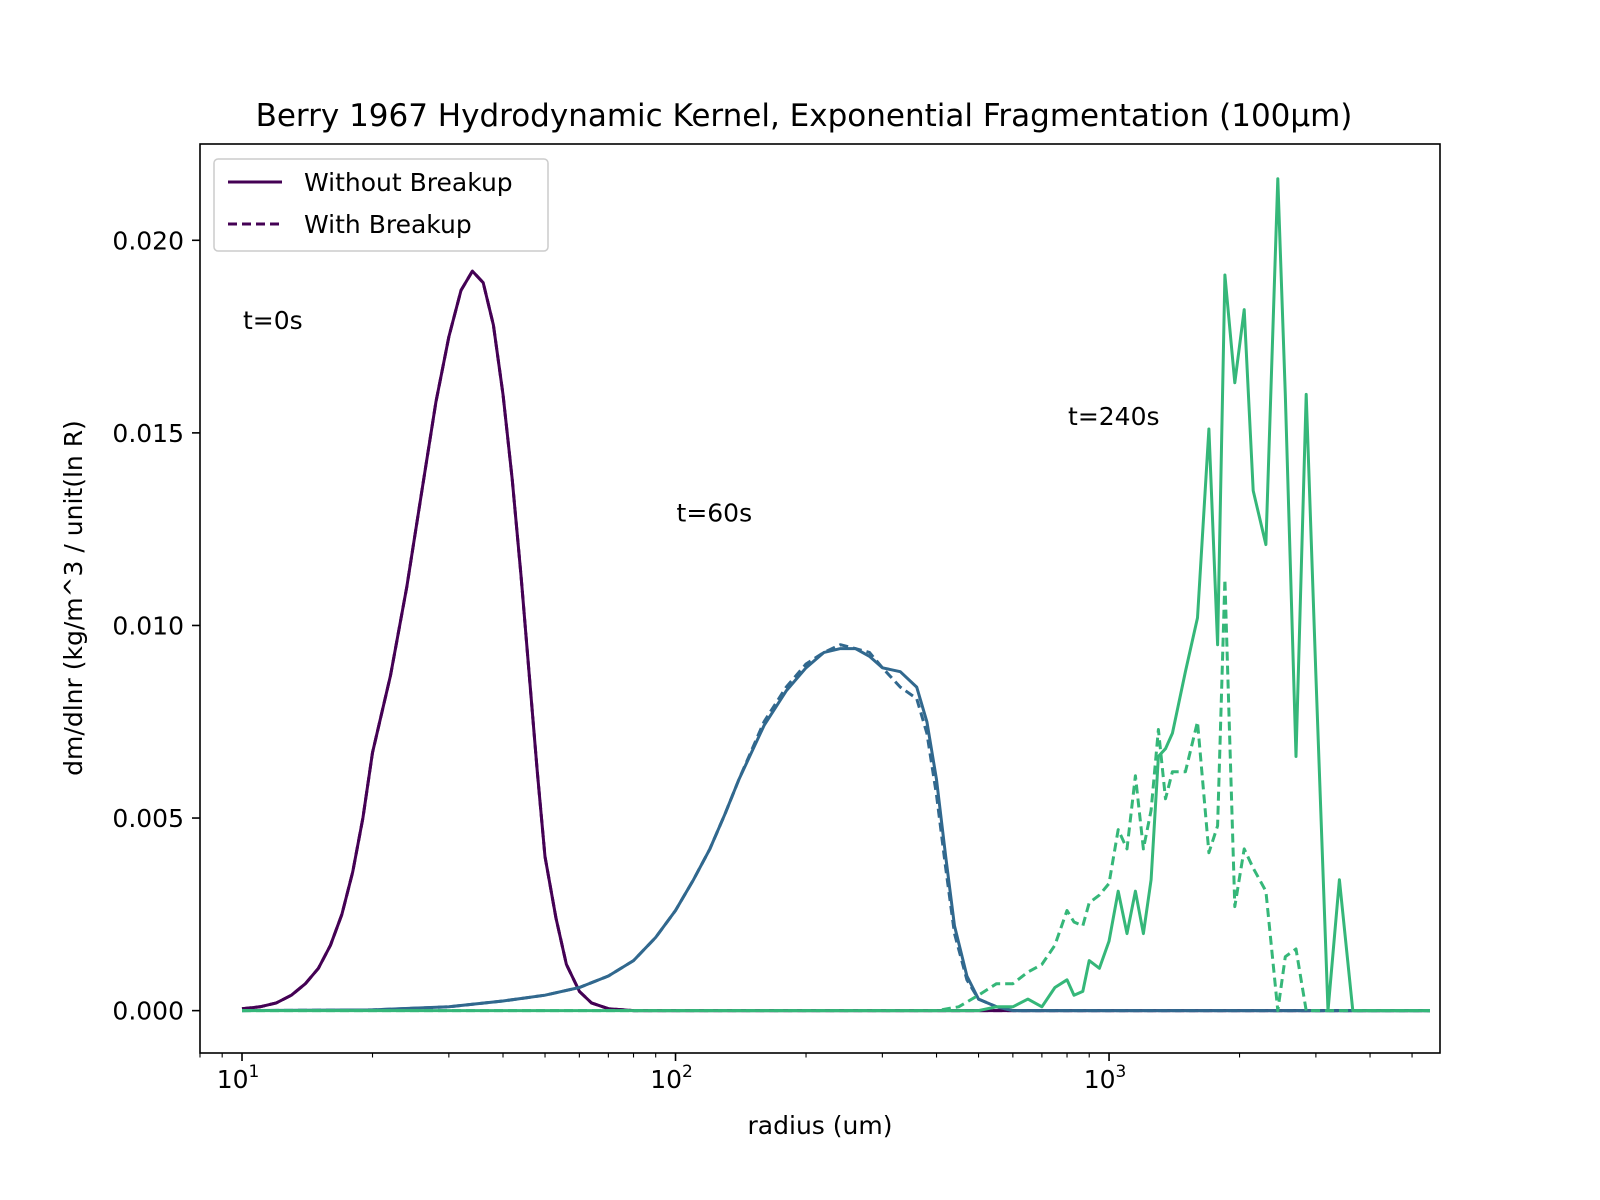 This screenshot has height=1200, width=1600. What do you see at coordinates (671, 1078) in the screenshot?
I see `x-tick-label: 10²` at bounding box center [671, 1078].